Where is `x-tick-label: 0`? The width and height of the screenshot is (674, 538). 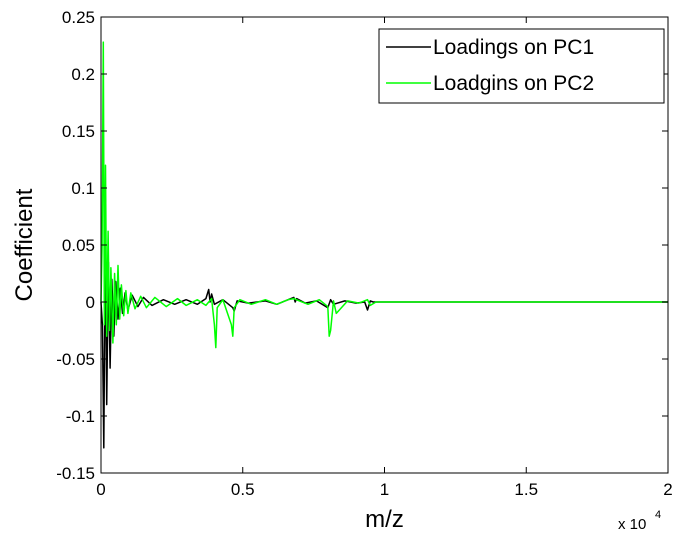 x-tick-label: 0 is located at coordinates (100, 489).